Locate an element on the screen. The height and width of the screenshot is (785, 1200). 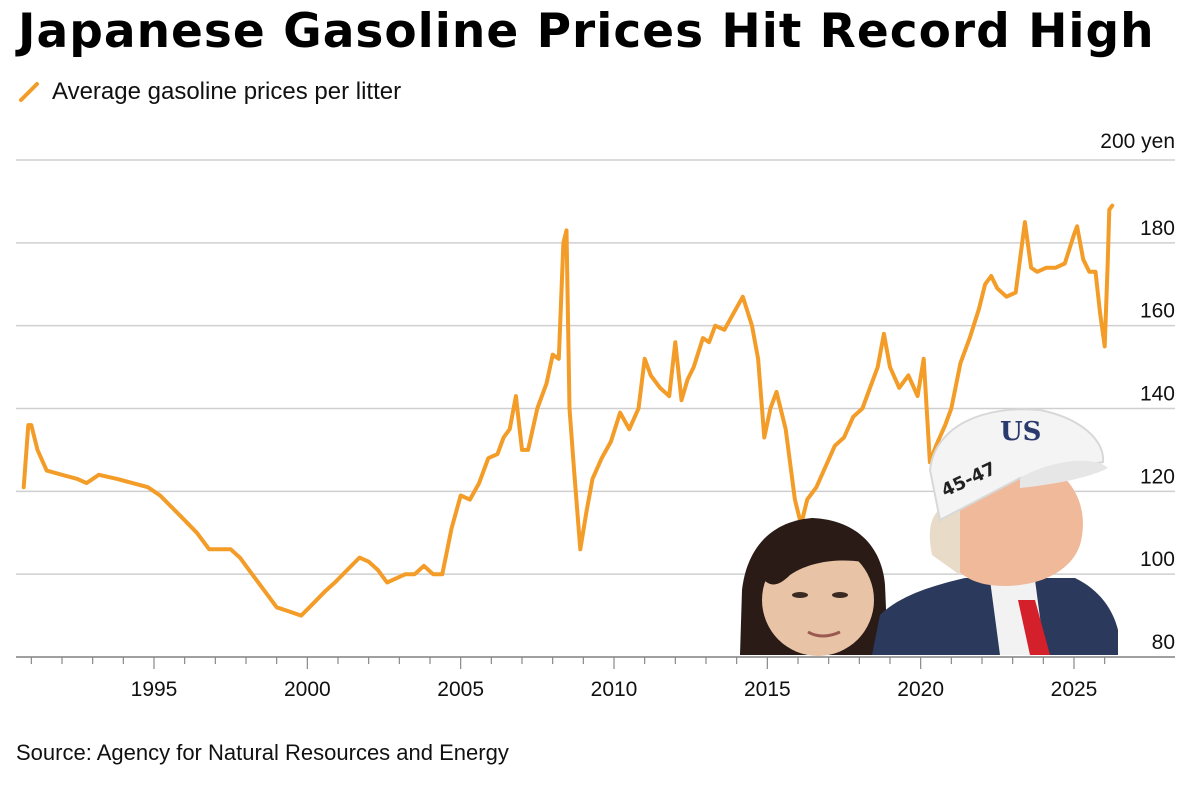
man-with-cap-illustration: US 45-47 is located at coordinates (995, 531).